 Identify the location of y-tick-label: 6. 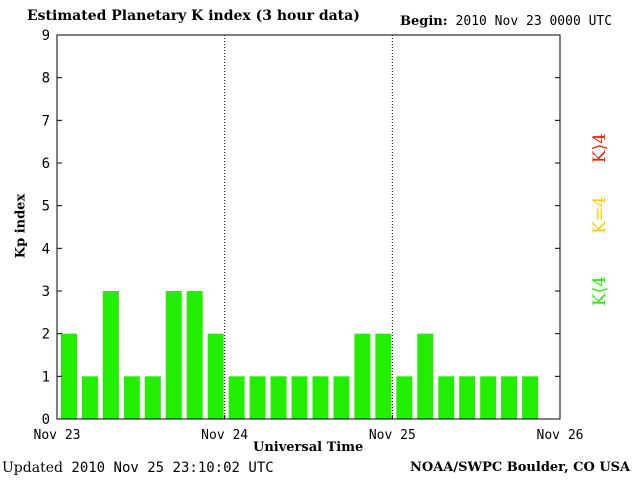
(46, 164).